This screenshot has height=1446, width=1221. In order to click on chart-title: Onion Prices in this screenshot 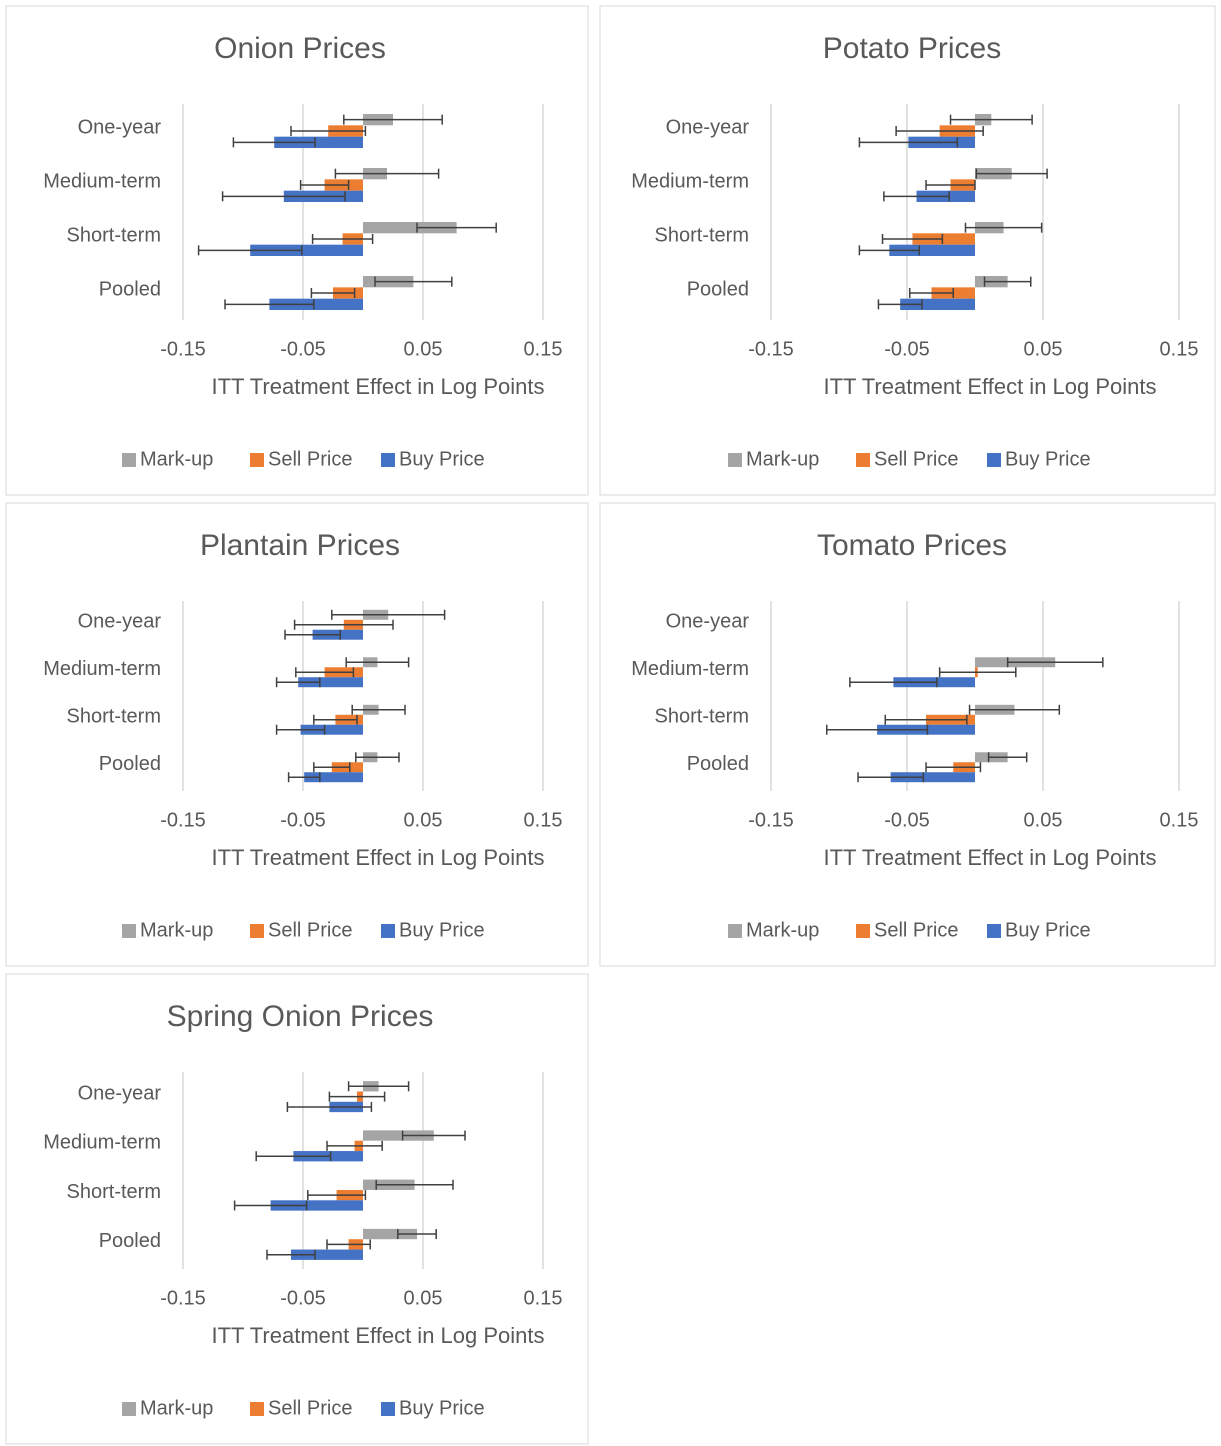, I will do `click(300, 48)`.